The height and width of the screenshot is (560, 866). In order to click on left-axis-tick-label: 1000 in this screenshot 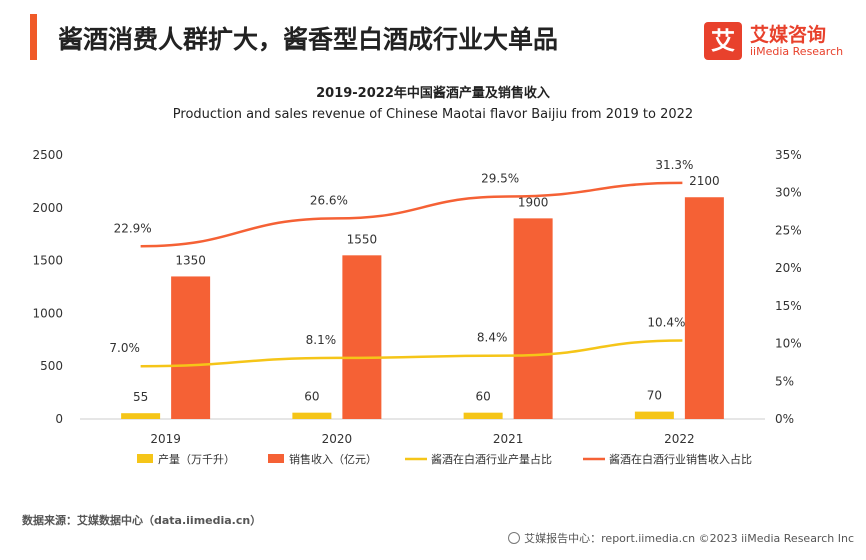, I will do `click(47, 313)`.